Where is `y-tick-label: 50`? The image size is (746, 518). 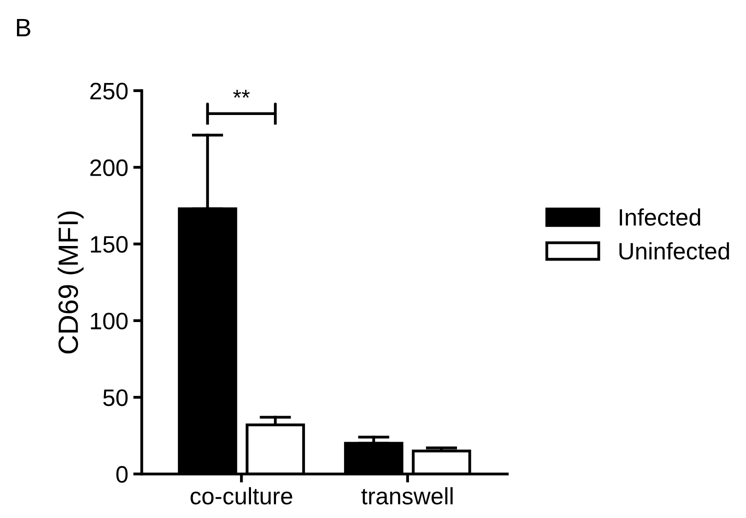 y-tick-label: 50 is located at coordinates (115, 397).